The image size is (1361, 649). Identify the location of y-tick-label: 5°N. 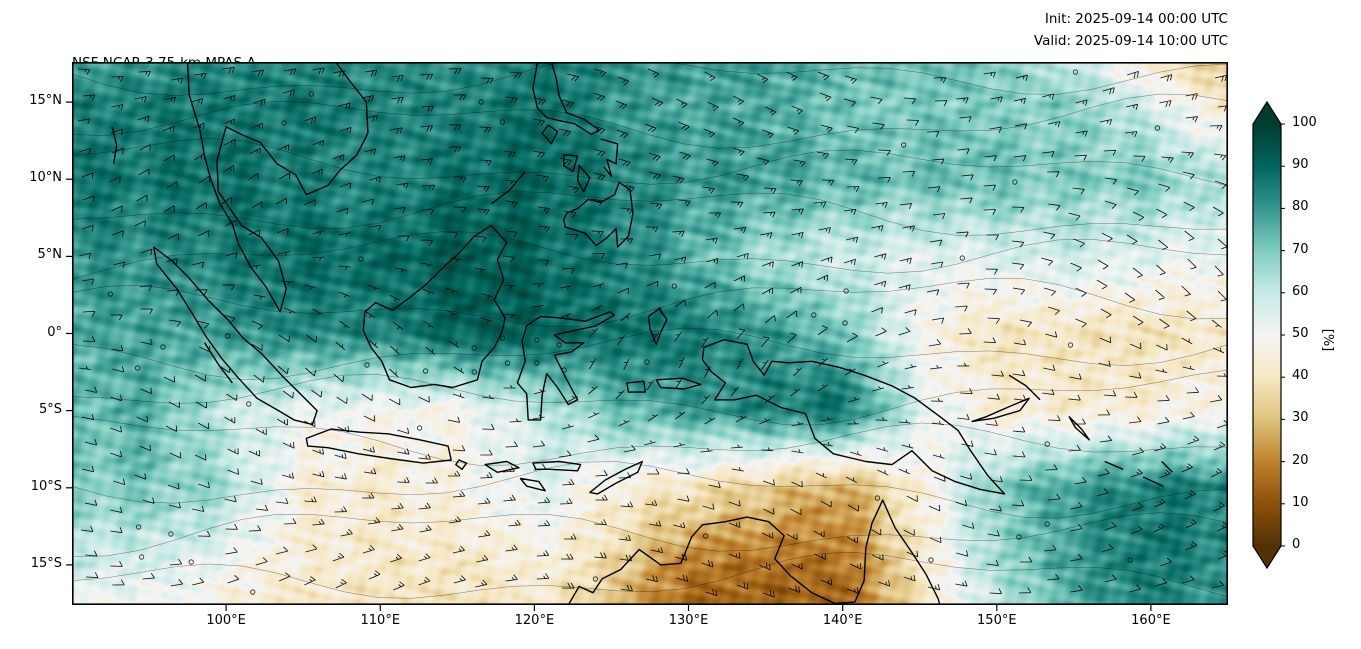
(50, 255).